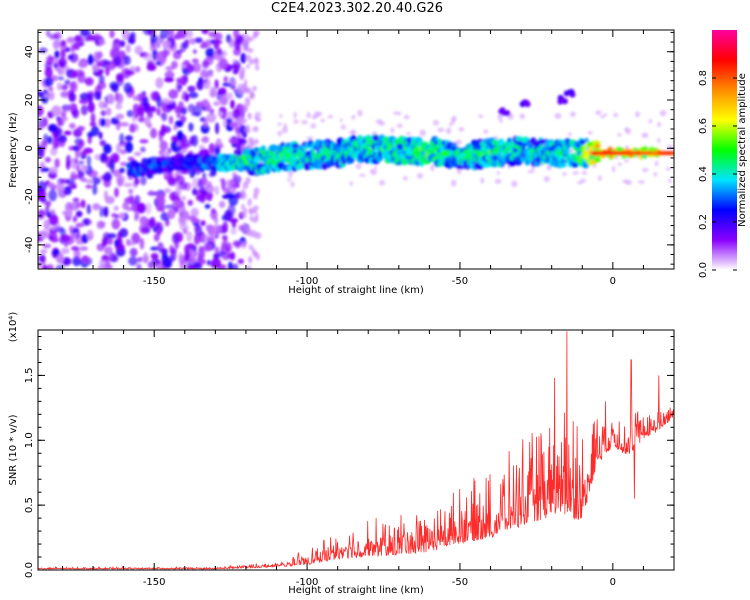  What do you see at coordinates (29, 148) in the screenshot?
I see `spectrogram-ytick-label: 0` at bounding box center [29, 148].